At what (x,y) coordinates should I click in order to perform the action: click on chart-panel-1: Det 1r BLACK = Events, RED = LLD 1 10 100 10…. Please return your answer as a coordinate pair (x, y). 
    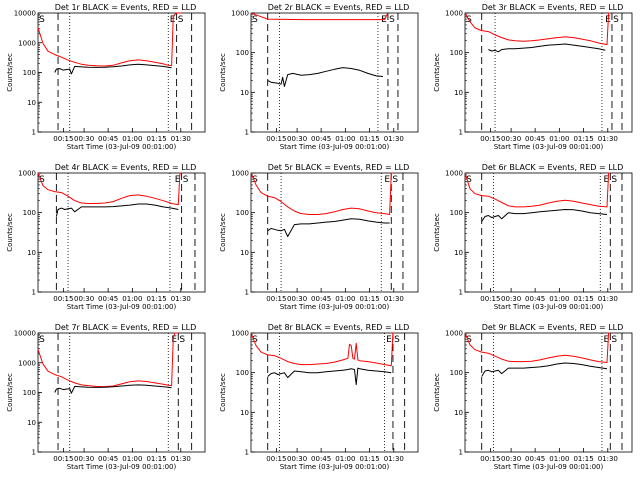
    Looking at the image, I should click on (106, 77).